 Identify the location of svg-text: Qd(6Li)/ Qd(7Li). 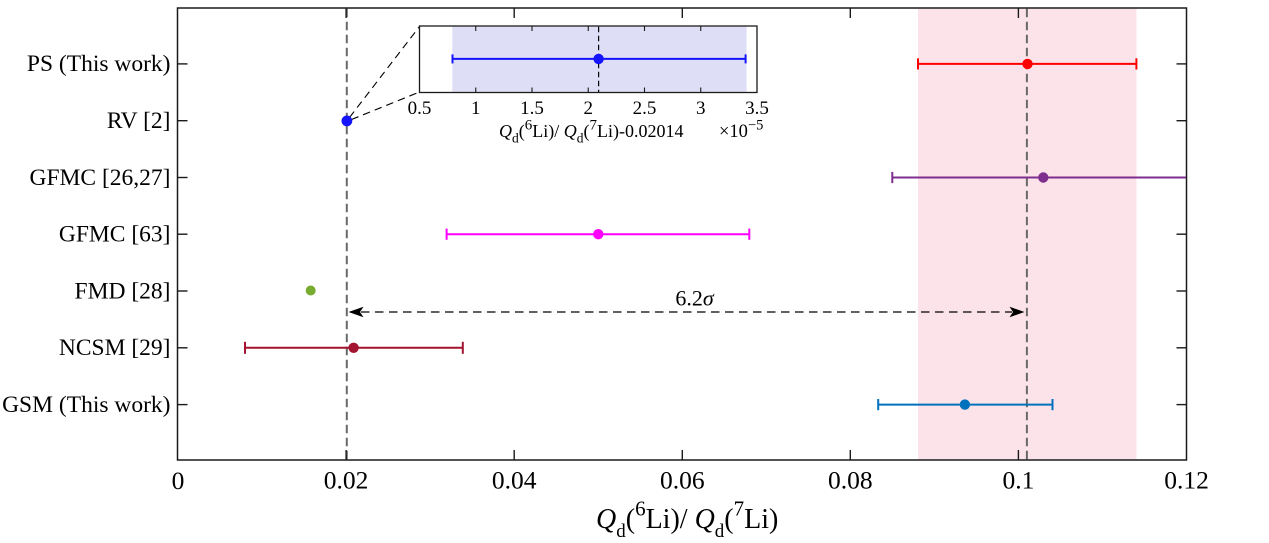
(687, 520).